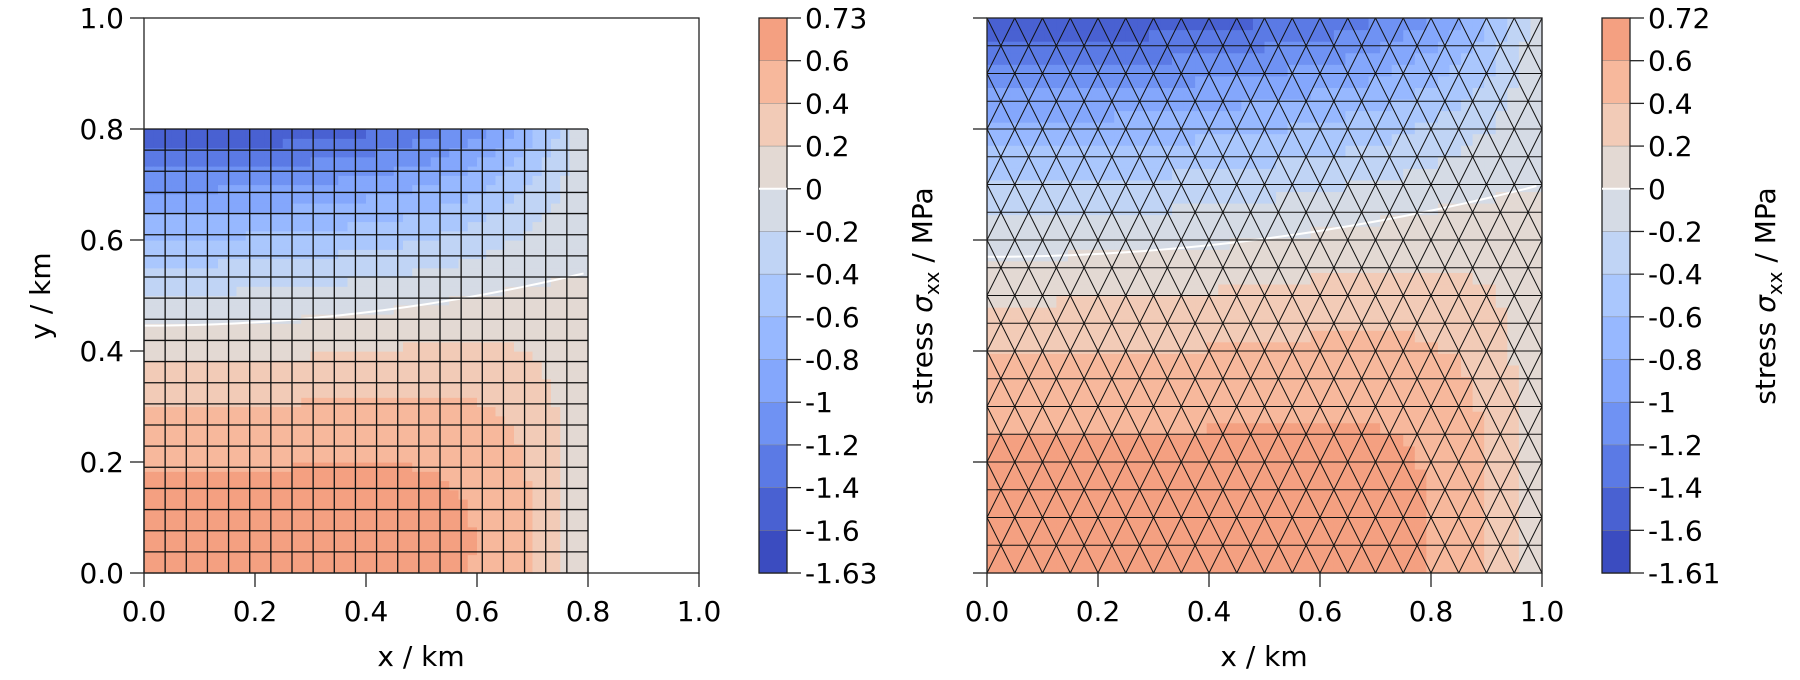 The image size is (1800, 680). Describe the element at coordinates (841, 573) in the screenshot. I see `colorbar-tick-label: -1.63` at that location.